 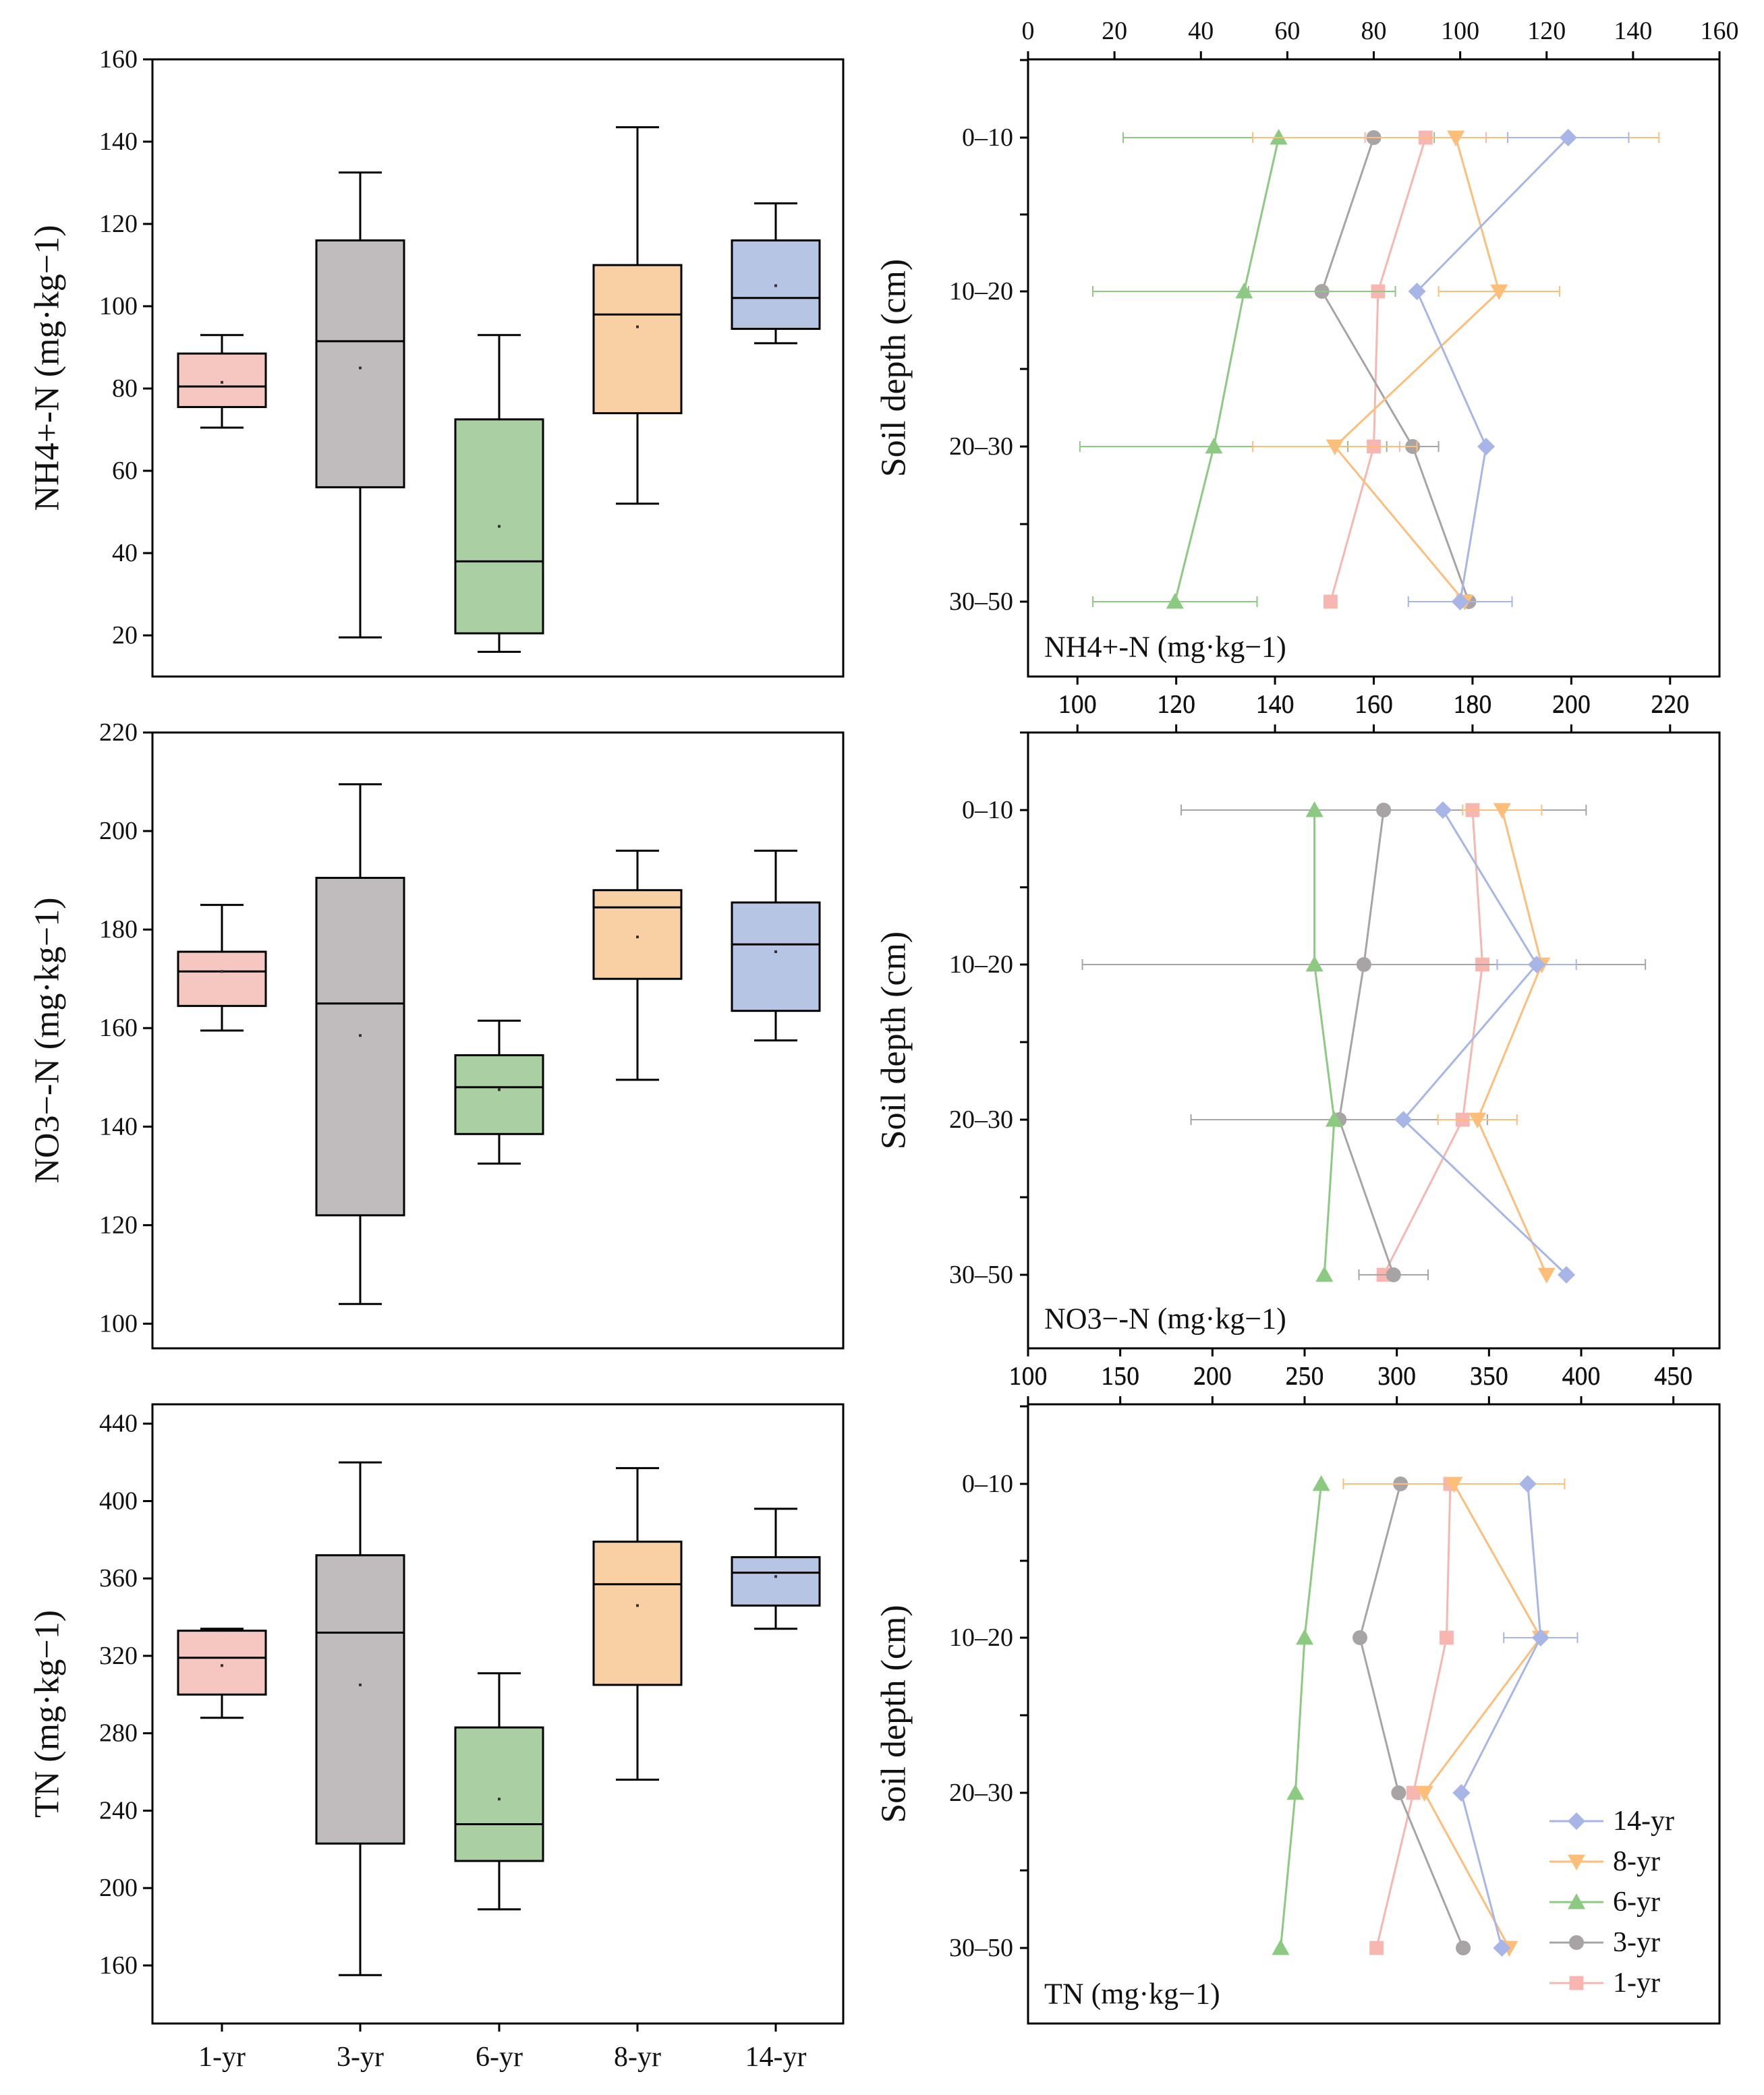 What do you see at coordinates (47, 1714) in the screenshot?
I see `y-axis-label: TN (mg·kg−1)` at bounding box center [47, 1714].